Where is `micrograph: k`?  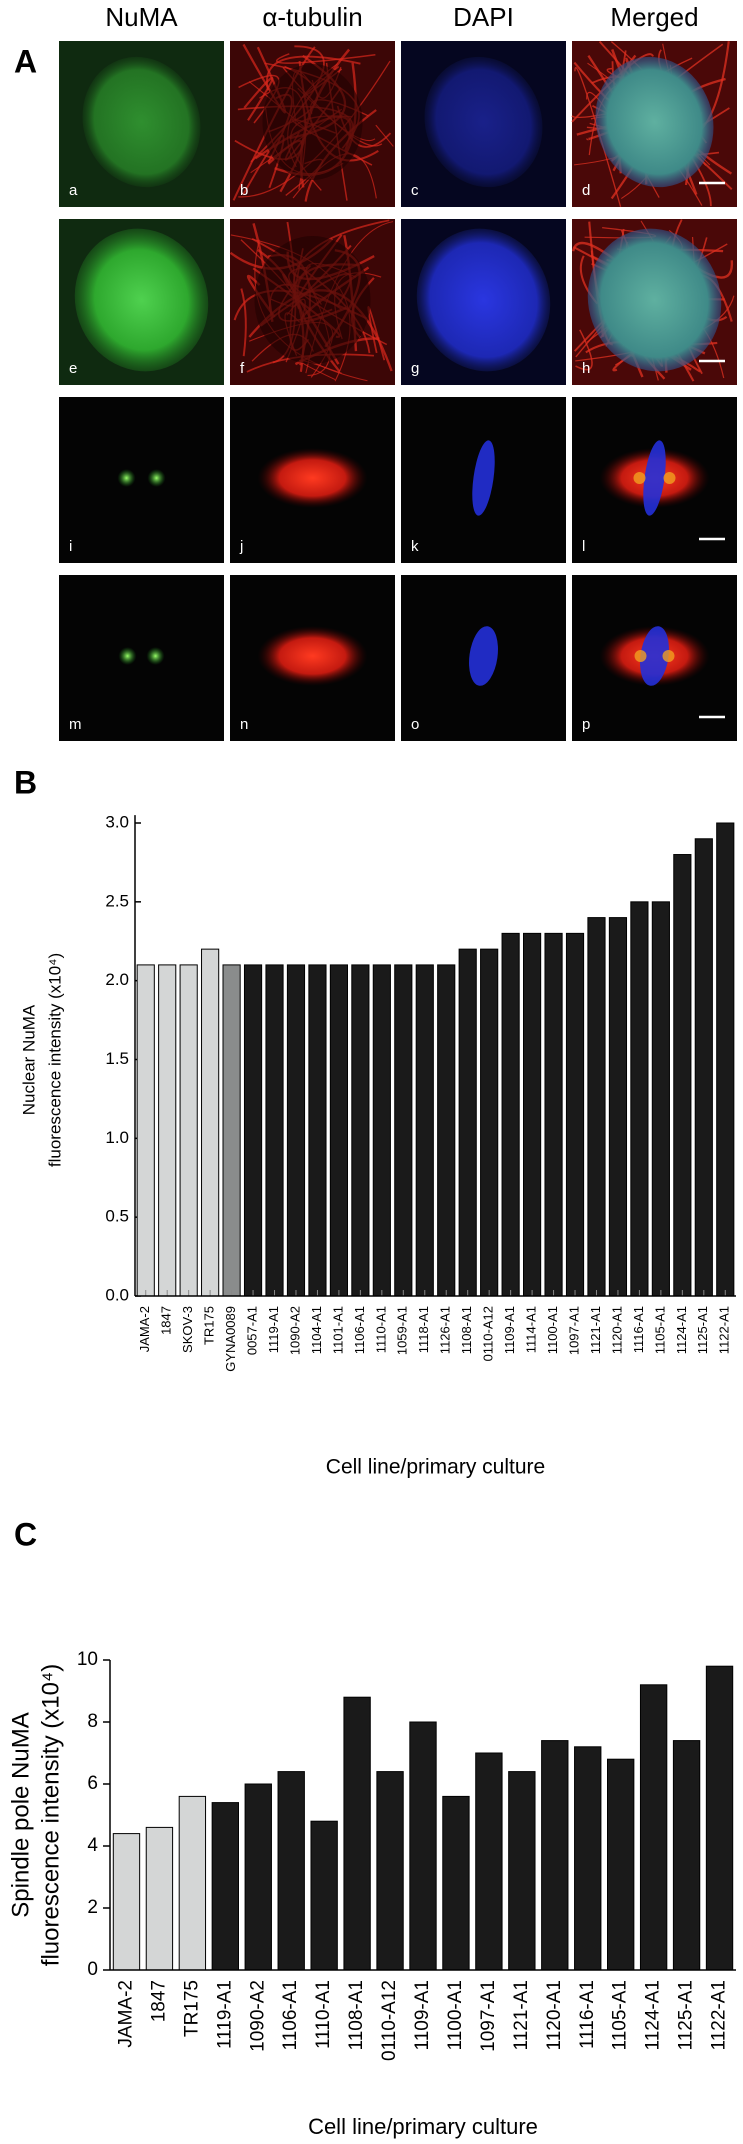
micrograph: k is located at coordinates (483, 480).